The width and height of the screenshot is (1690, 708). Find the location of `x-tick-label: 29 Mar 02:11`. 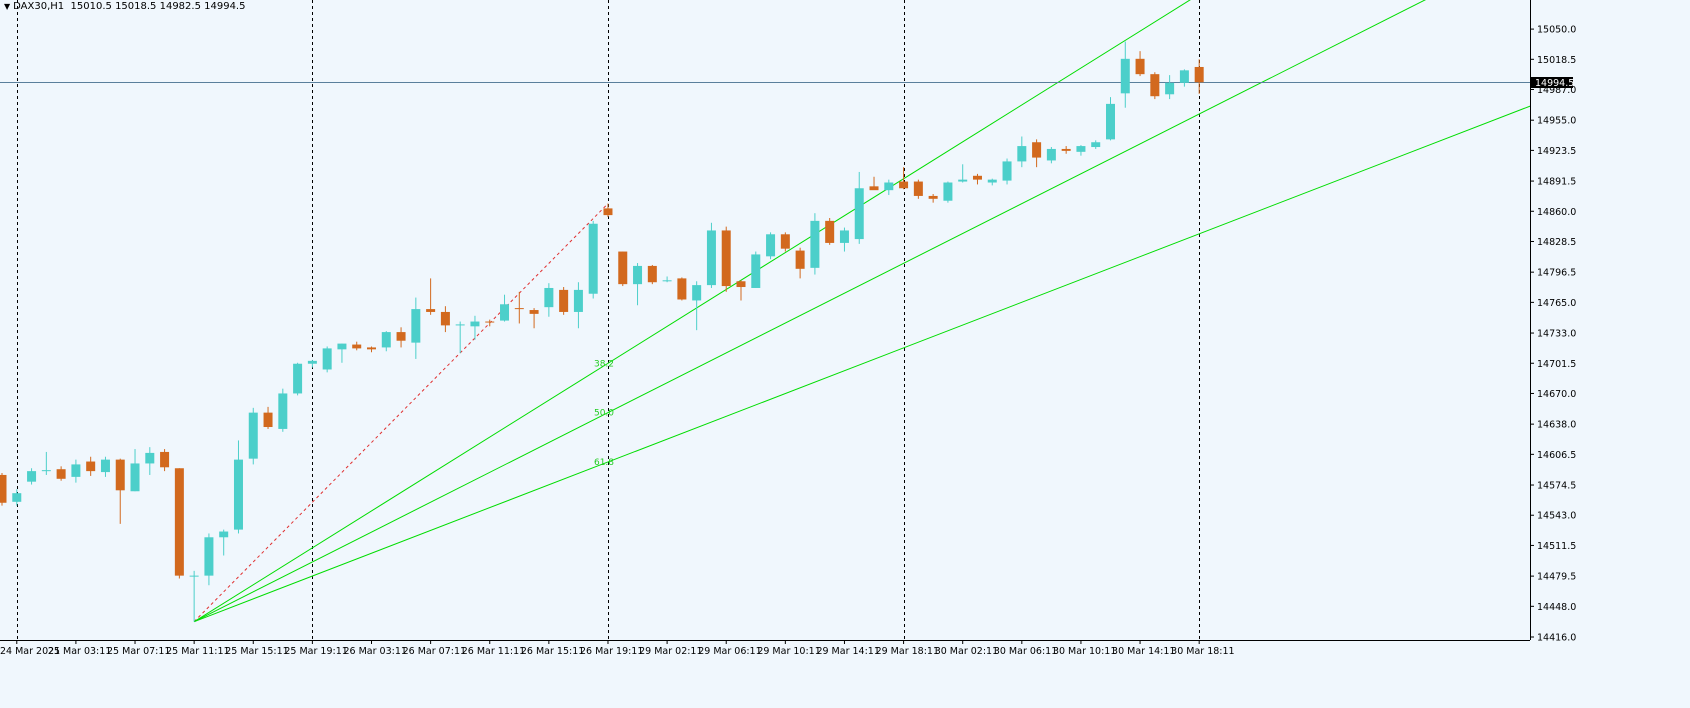

x-tick-label: 29 Mar 02:11 is located at coordinates (670, 651).